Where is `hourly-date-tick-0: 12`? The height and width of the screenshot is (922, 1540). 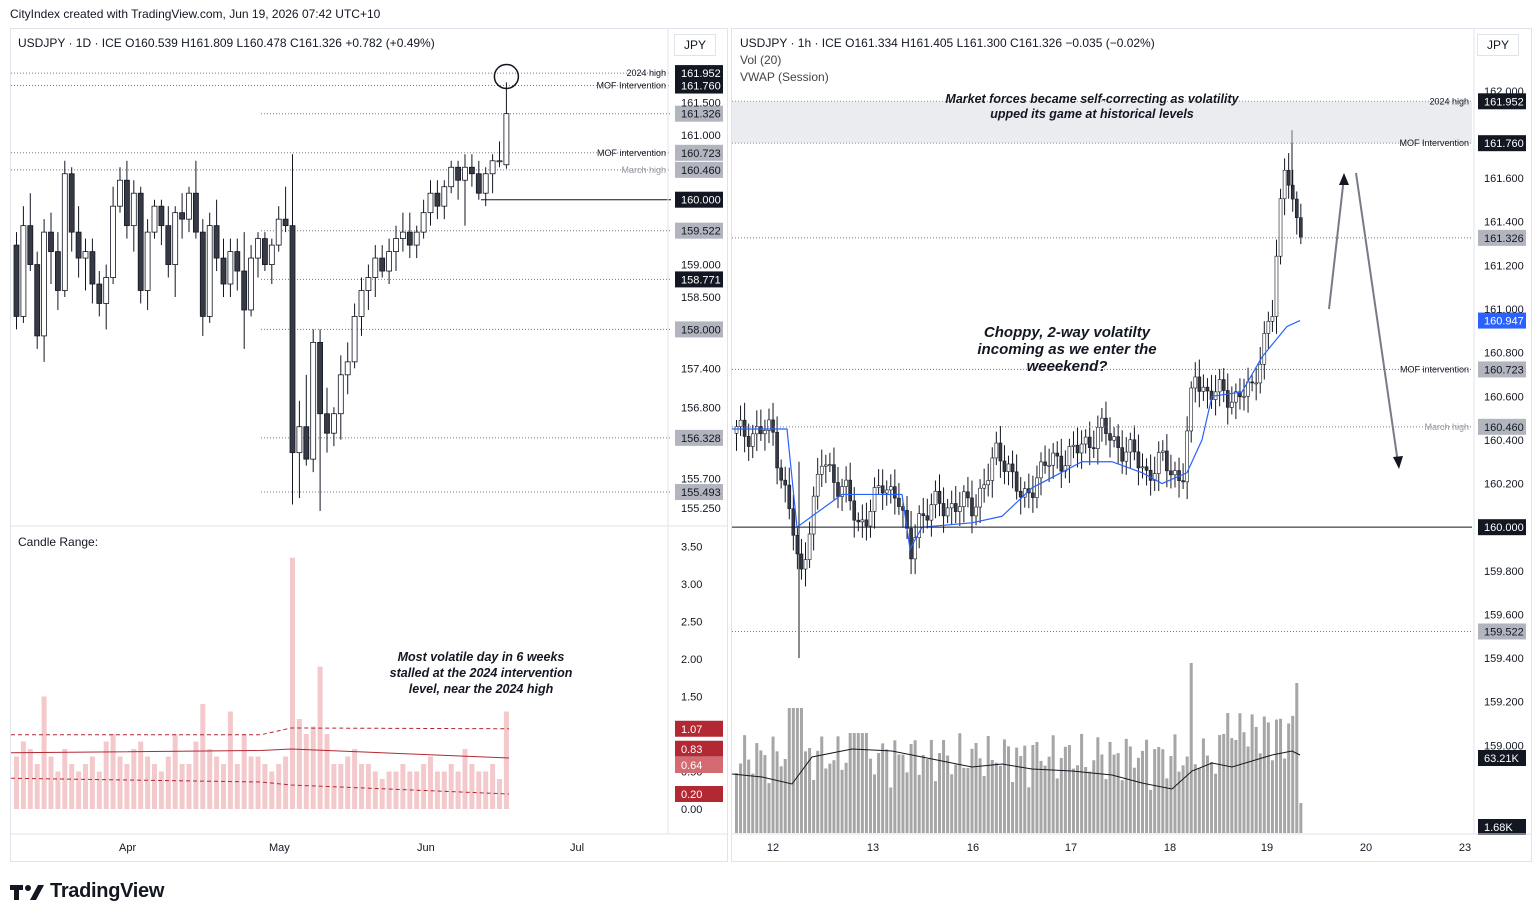
hourly-date-tick-0: 12 is located at coordinates (773, 848).